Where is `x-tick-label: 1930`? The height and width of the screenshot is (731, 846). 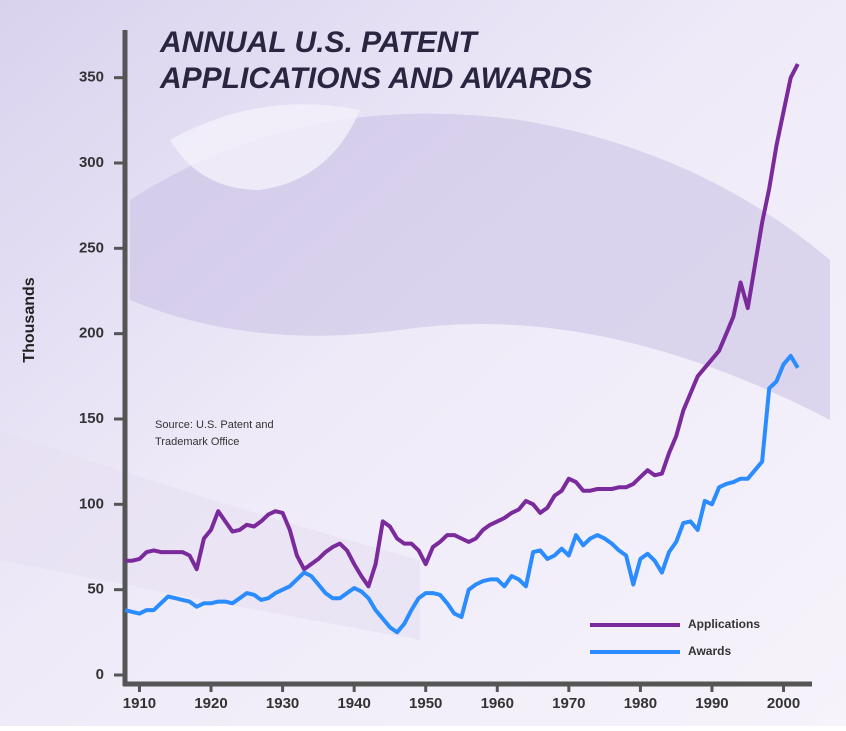
x-tick-label: 1930 is located at coordinates (282, 703).